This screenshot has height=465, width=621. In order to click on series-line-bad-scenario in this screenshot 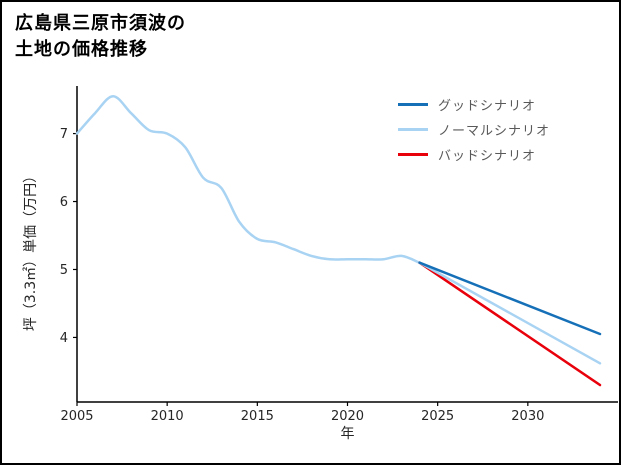, I will do `click(510, 324)`.